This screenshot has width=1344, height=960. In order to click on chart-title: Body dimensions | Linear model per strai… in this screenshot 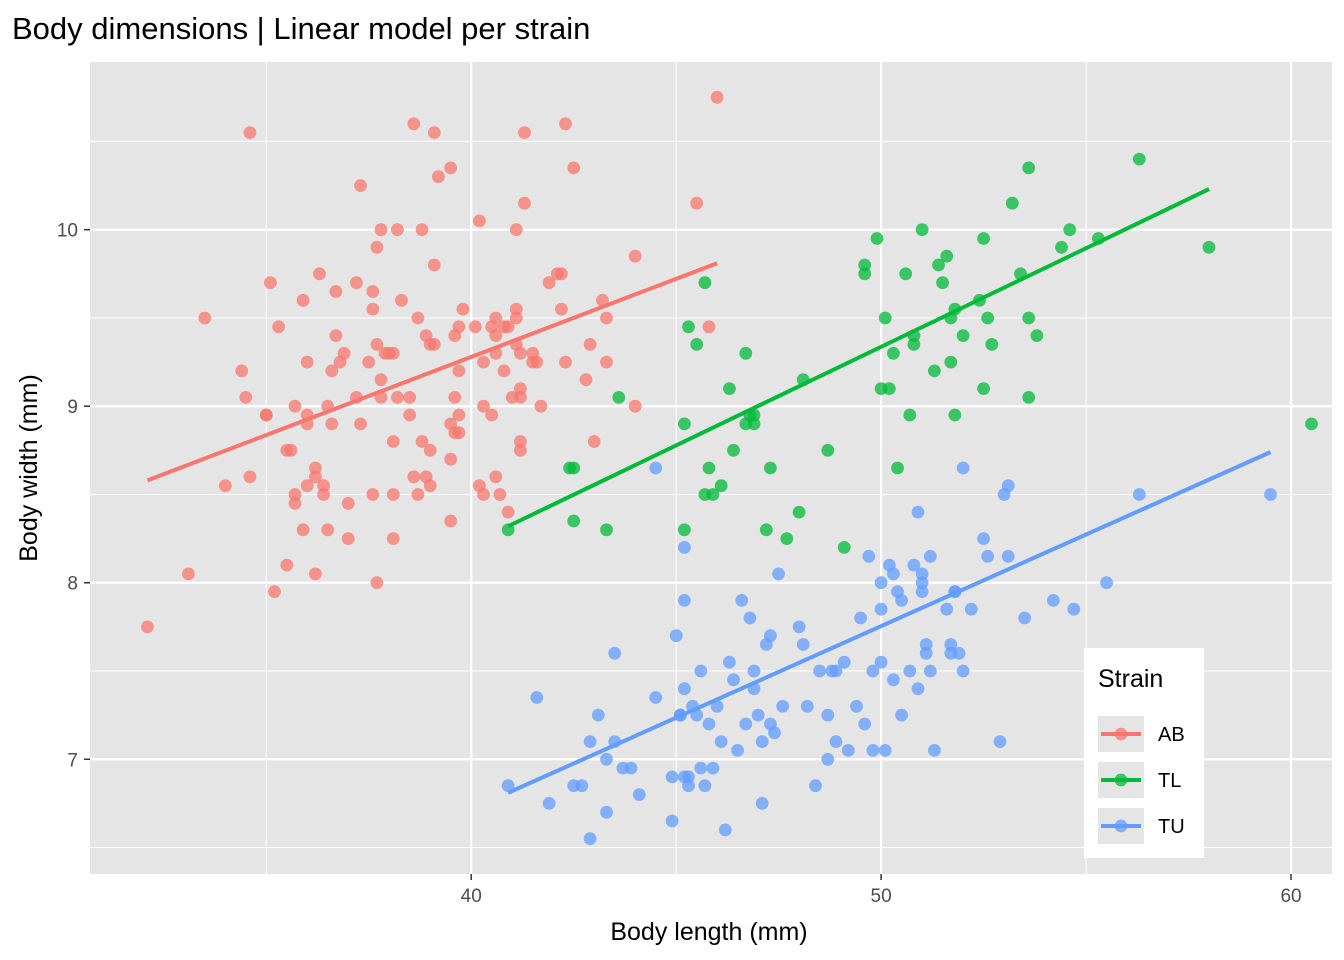, I will do `click(301, 28)`.